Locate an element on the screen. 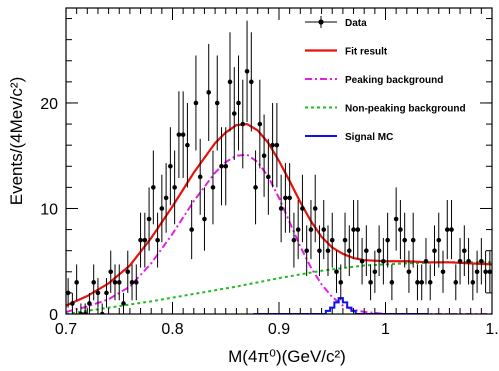 The width and height of the screenshot is (499, 371). legend-label: Peaking background is located at coordinates (394, 80).